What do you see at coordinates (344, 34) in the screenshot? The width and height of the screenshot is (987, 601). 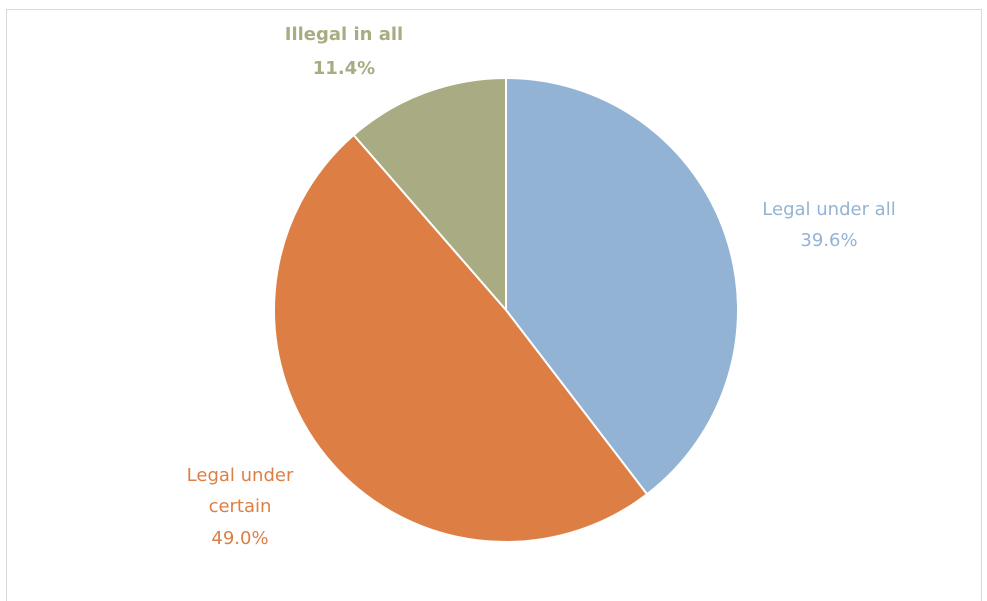 I see `slice-label-illegal-in-all: Illegal in all` at bounding box center [344, 34].